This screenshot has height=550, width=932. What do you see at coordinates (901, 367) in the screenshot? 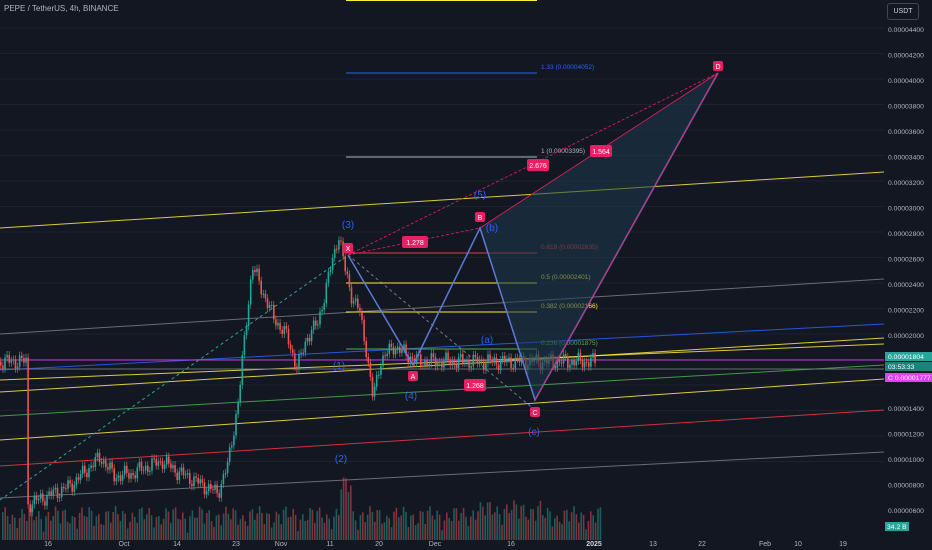
I see `countdown-label: 03:53:33` at bounding box center [901, 367].